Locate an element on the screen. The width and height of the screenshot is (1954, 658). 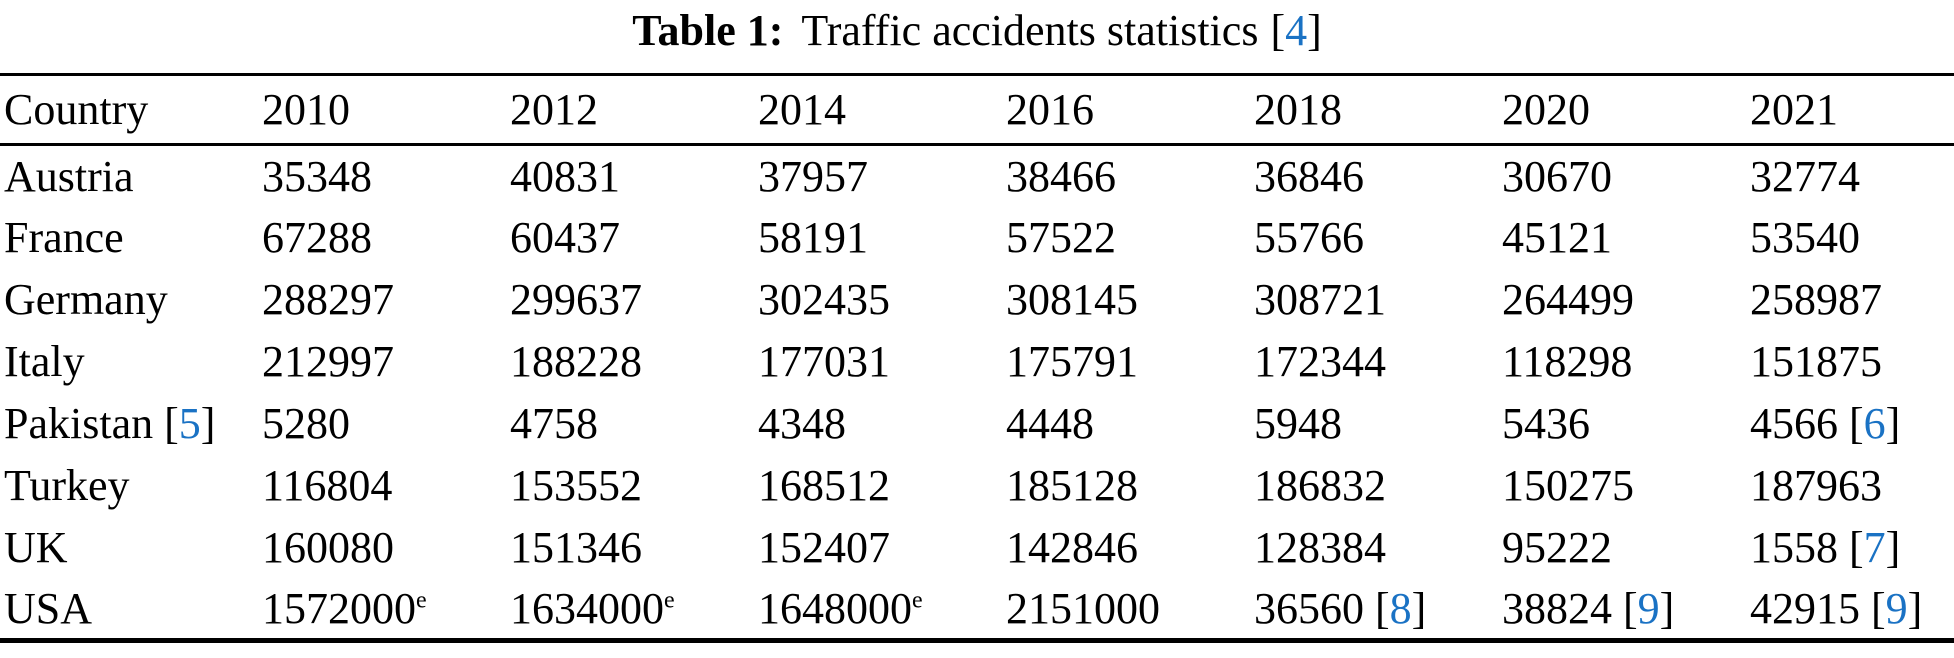
value-cell: 168512 is located at coordinates (882, 486).